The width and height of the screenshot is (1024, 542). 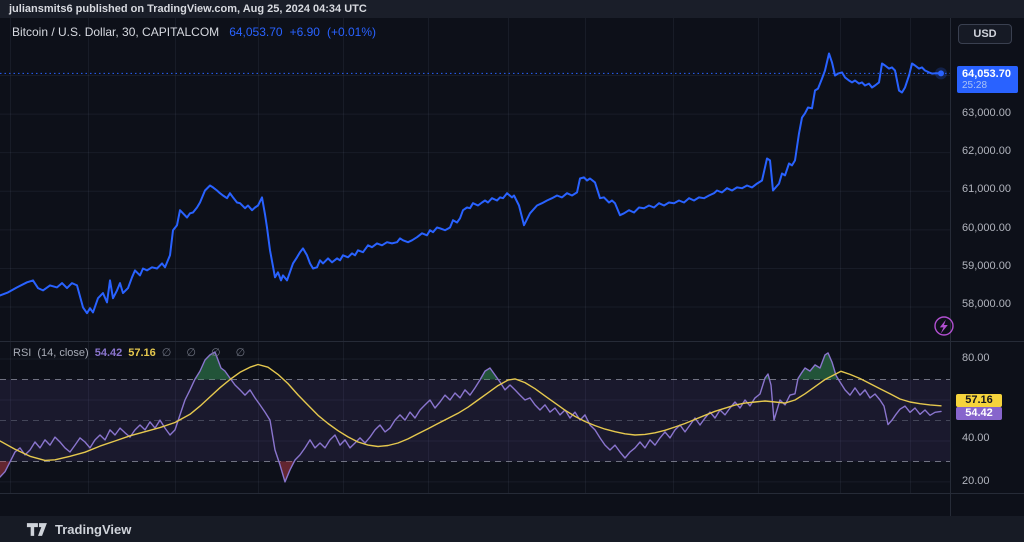 What do you see at coordinates (979, 400) in the screenshot?
I see `rsi-ma-badge: 57.16` at bounding box center [979, 400].